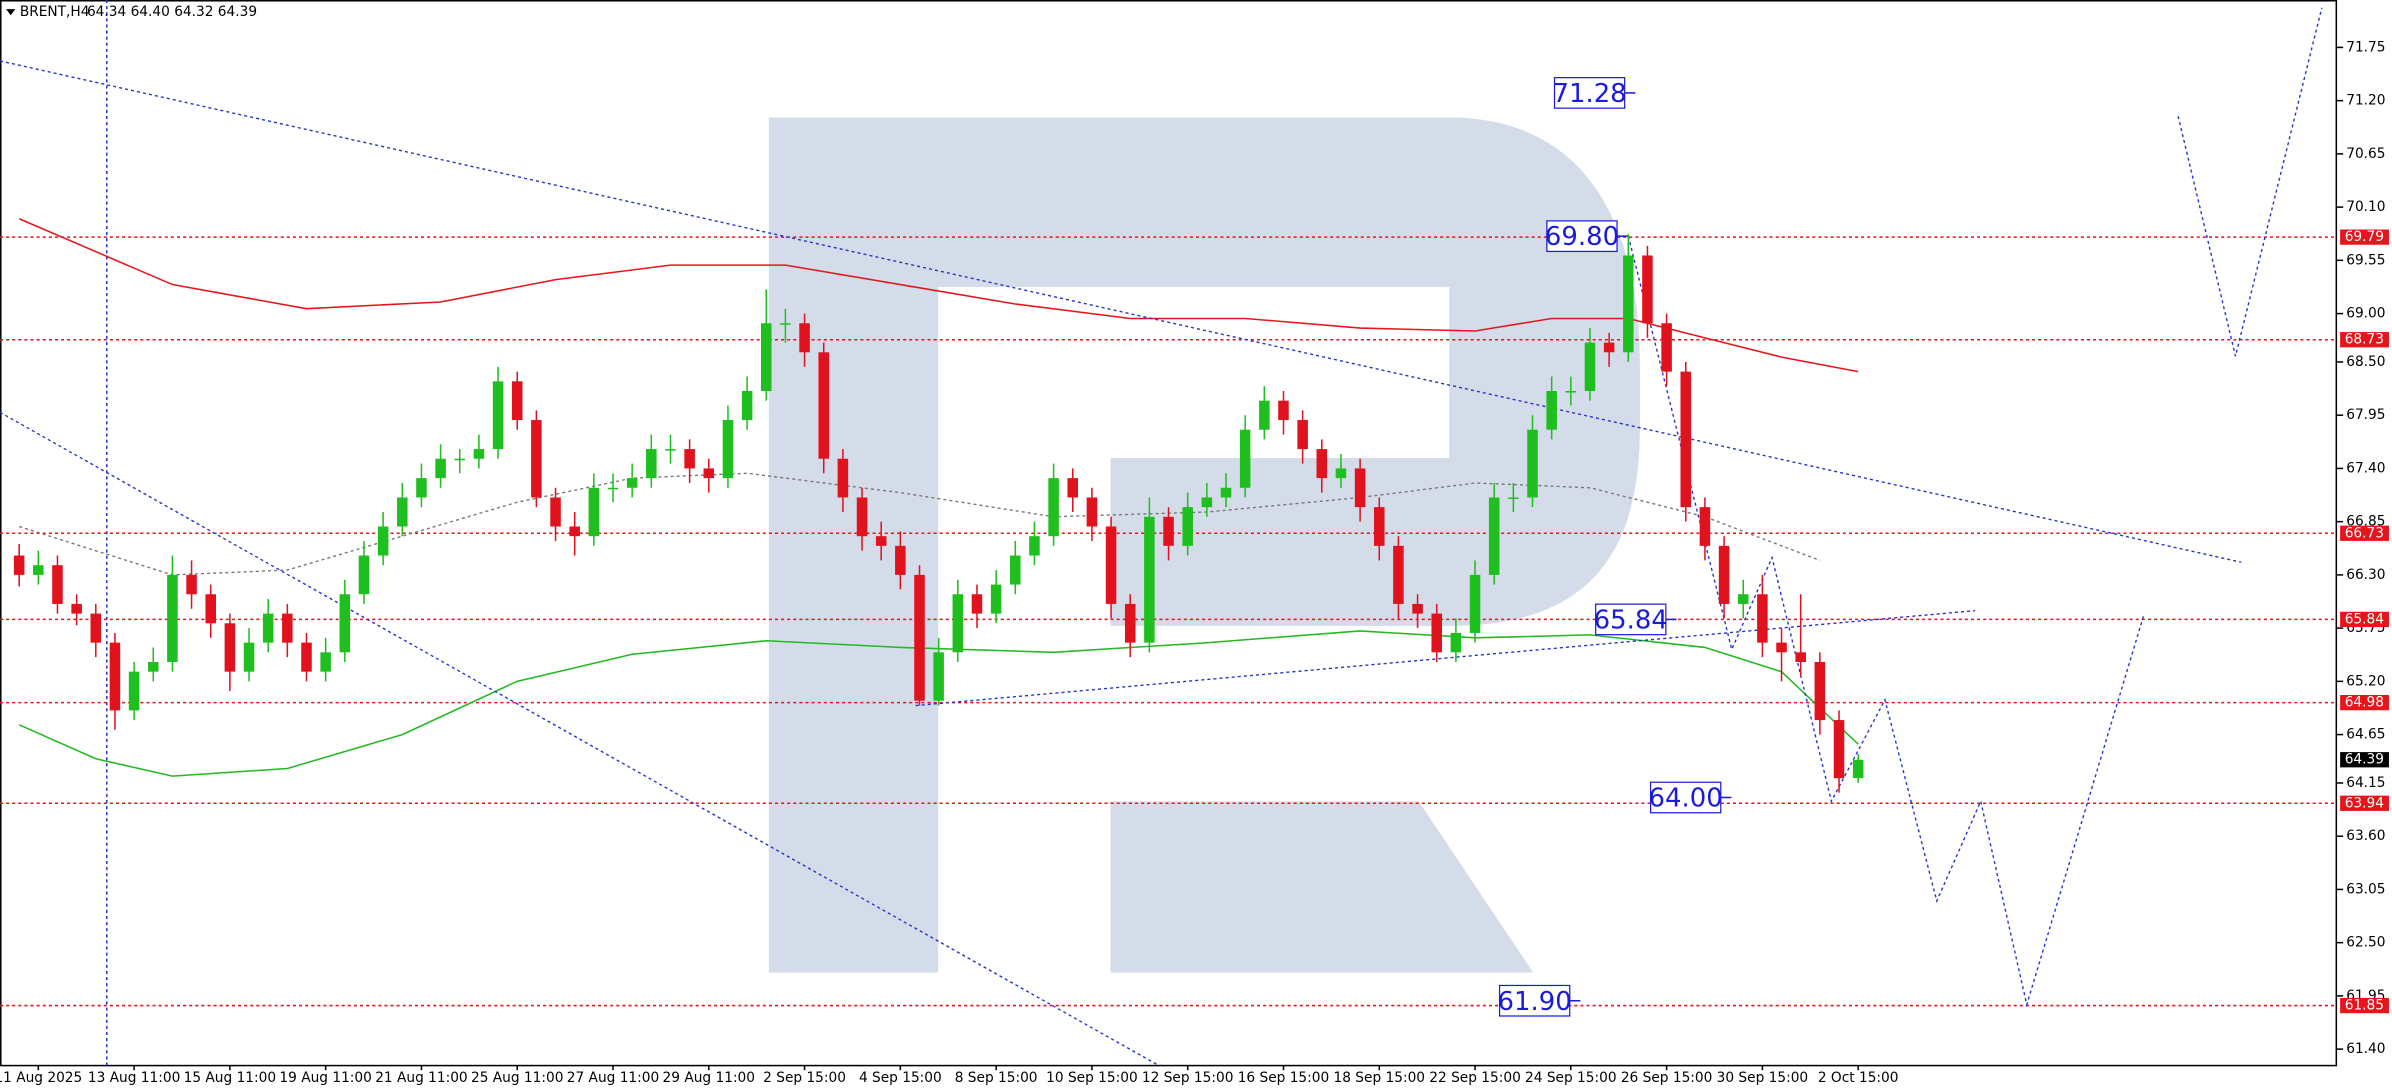  What do you see at coordinates (2365, 735) in the screenshot?
I see `y-tick-label: 64.65` at bounding box center [2365, 735].